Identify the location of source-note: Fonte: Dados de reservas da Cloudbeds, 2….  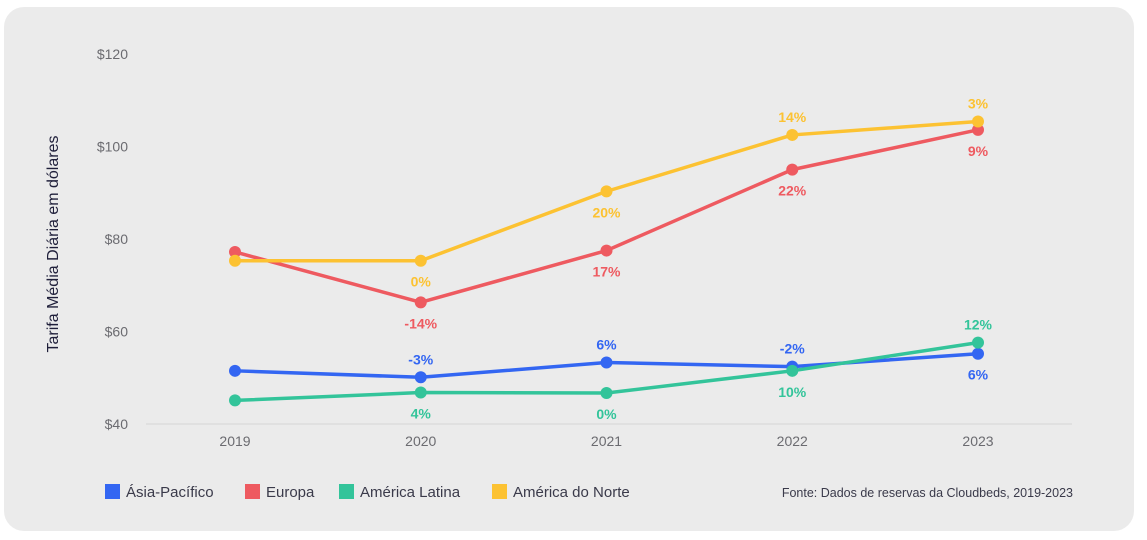
(927, 493).